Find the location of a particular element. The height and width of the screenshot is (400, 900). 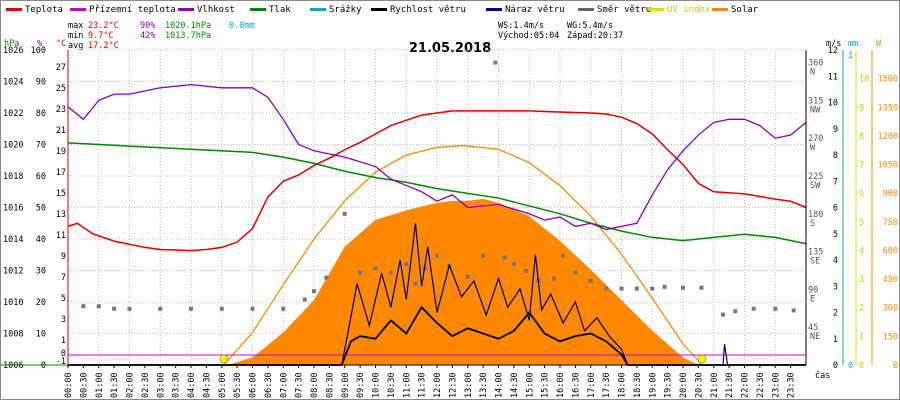

x-tick-label: 12:00 is located at coordinates (438, 385).